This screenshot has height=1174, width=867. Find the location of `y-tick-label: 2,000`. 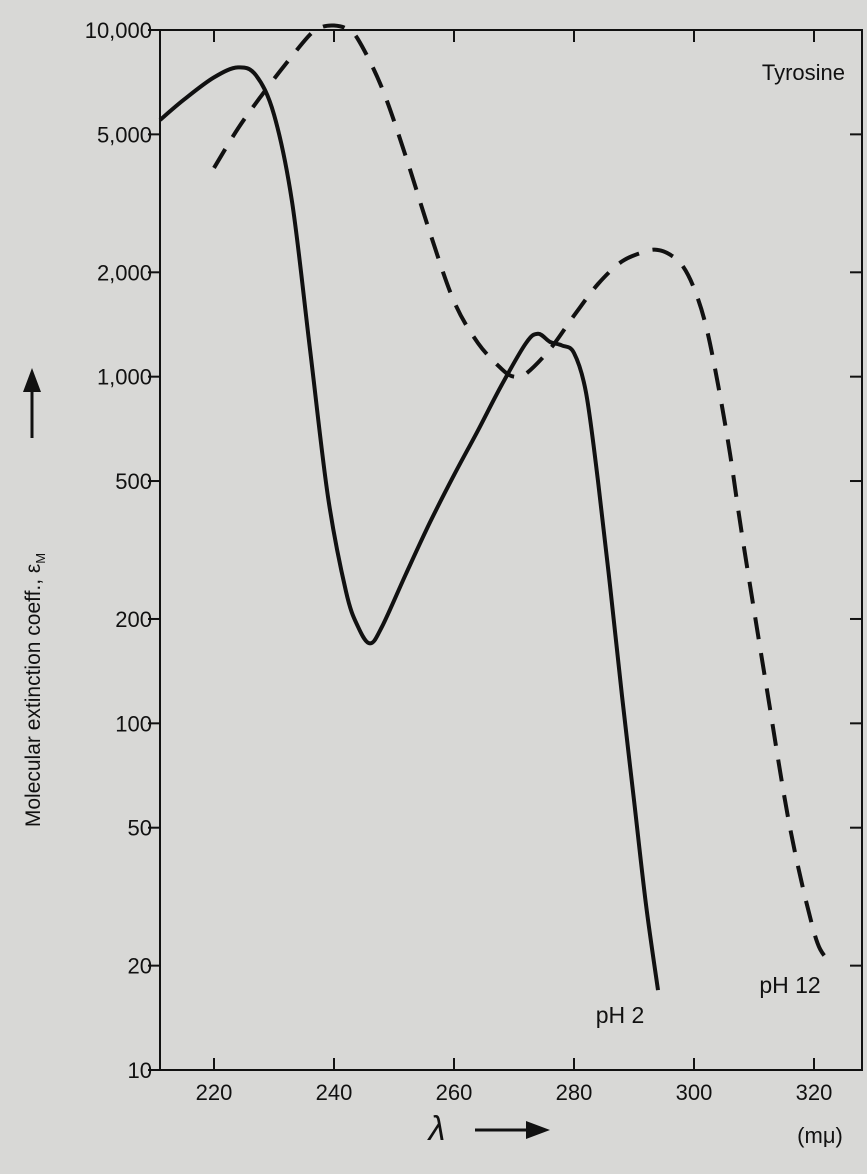

y-tick-label: 2,000 is located at coordinates (124, 272).